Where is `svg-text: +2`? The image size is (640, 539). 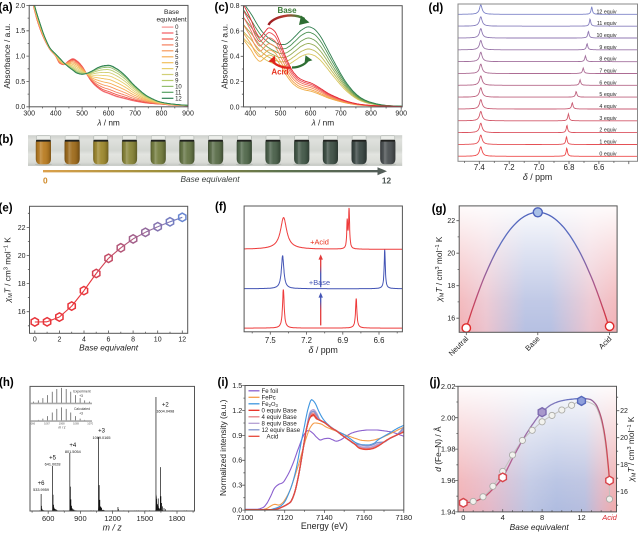 svg-text: +2 is located at coordinates (166, 406).